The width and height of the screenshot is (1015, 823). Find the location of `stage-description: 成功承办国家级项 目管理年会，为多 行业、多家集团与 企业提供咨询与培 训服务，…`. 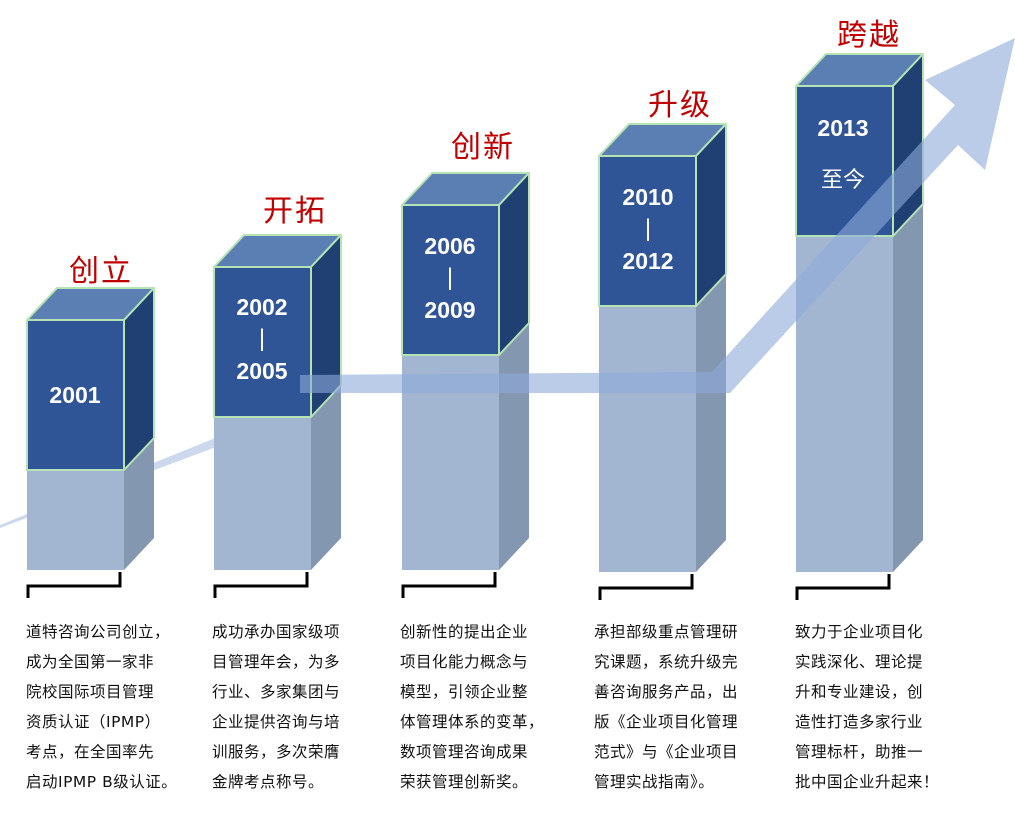

stage-description: 成功承办国家级项 目管理年会，为多 行业、多家集团与 企业提供咨询与培 训服务，… is located at coordinates (276, 707).